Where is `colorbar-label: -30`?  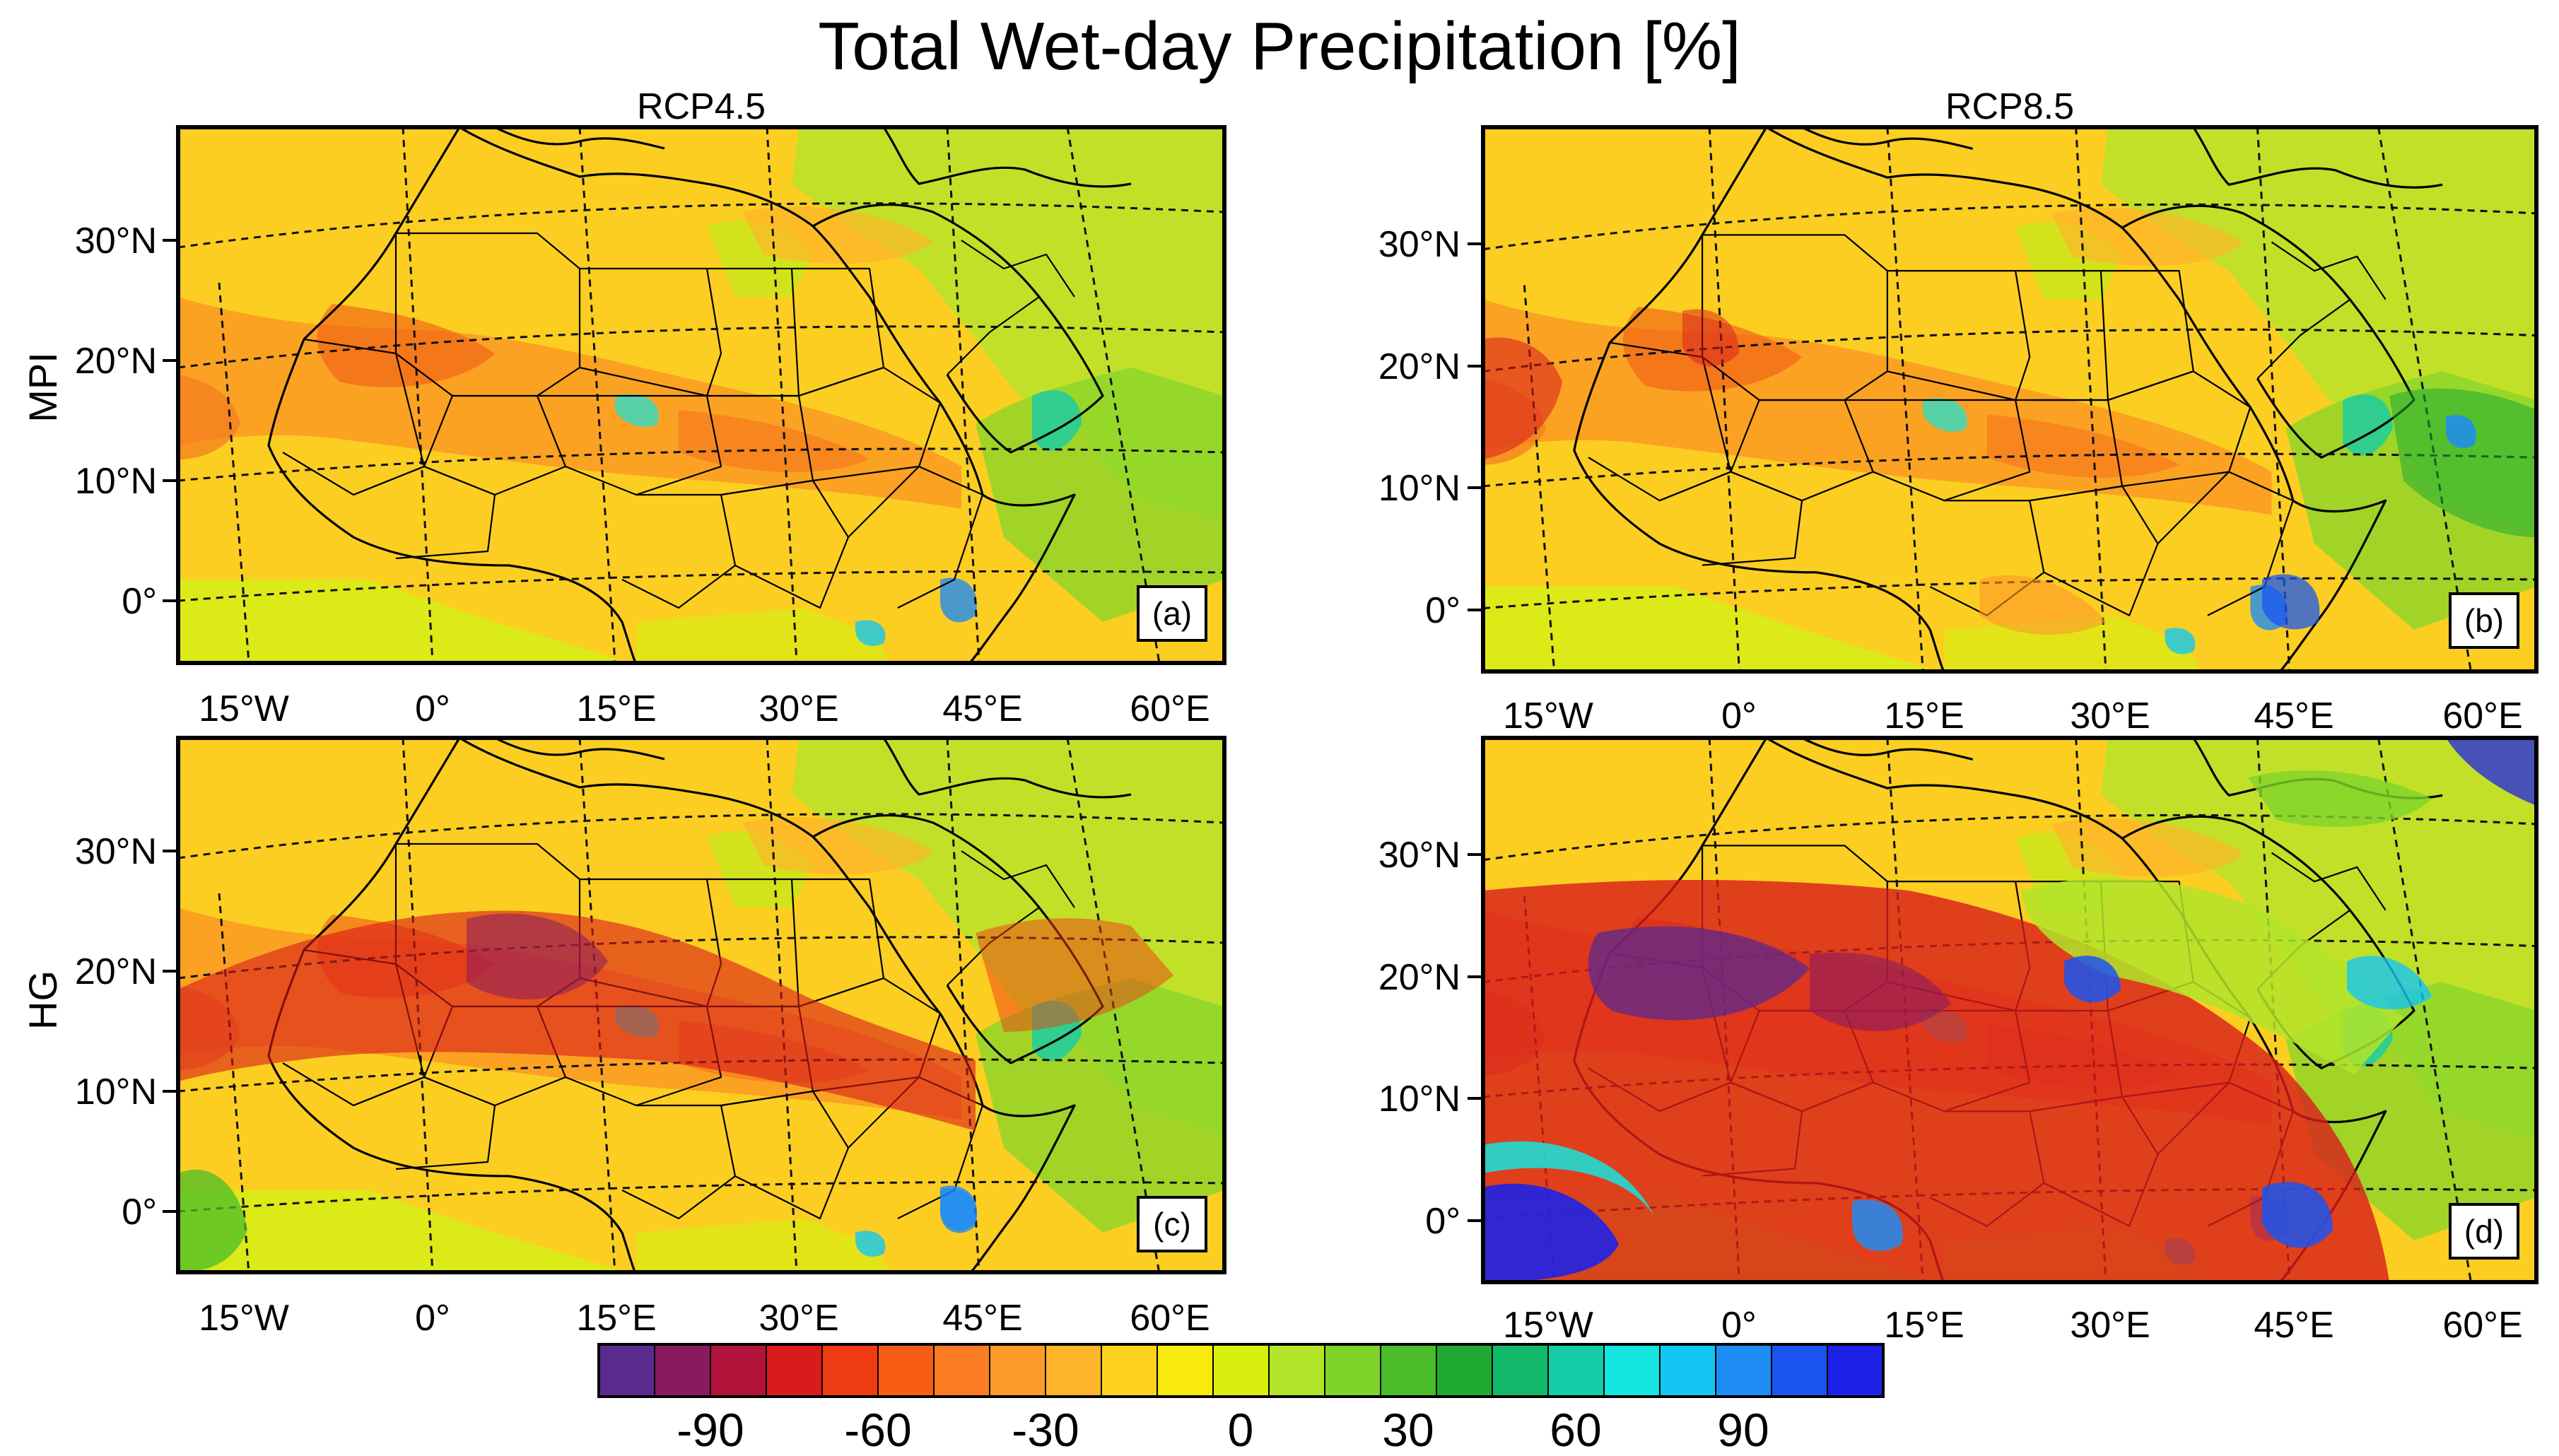
colorbar-label: -30 is located at coordinates (1046, 1430).